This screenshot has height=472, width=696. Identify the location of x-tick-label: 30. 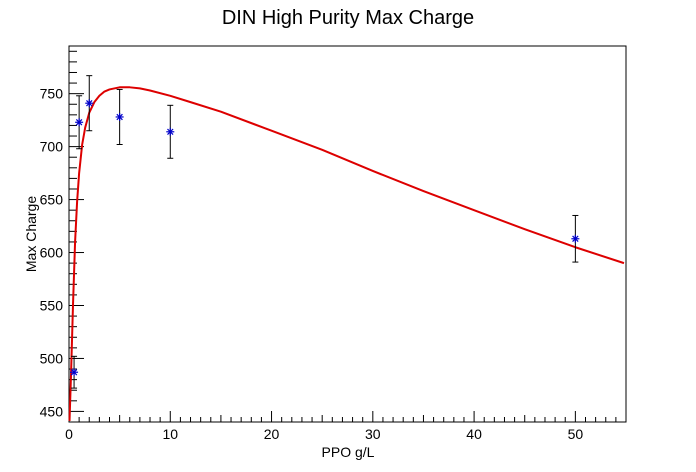
(373, 434).